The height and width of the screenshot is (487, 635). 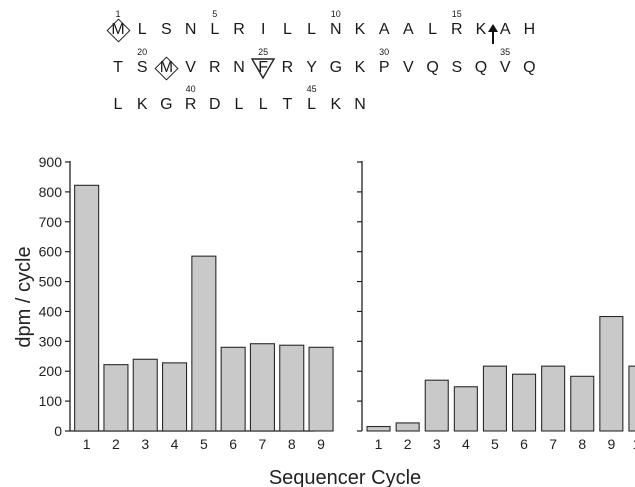 I want to click on position-number-25: 25, so click(x=263, y=52).